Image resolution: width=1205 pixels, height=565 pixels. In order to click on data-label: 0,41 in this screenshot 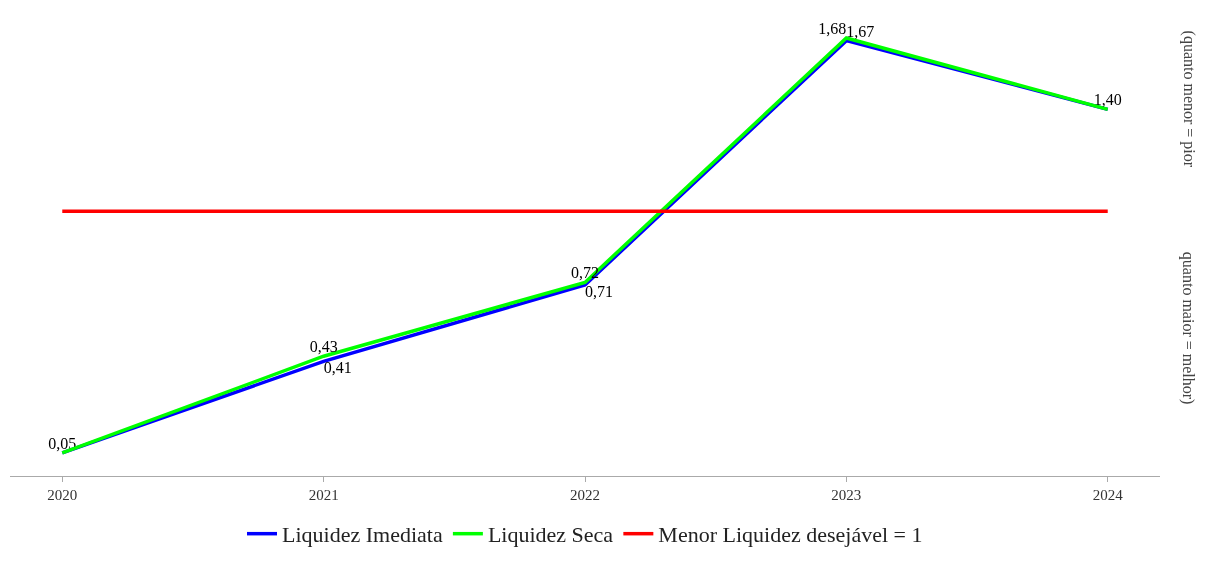, I will do `click(337, 368)`.